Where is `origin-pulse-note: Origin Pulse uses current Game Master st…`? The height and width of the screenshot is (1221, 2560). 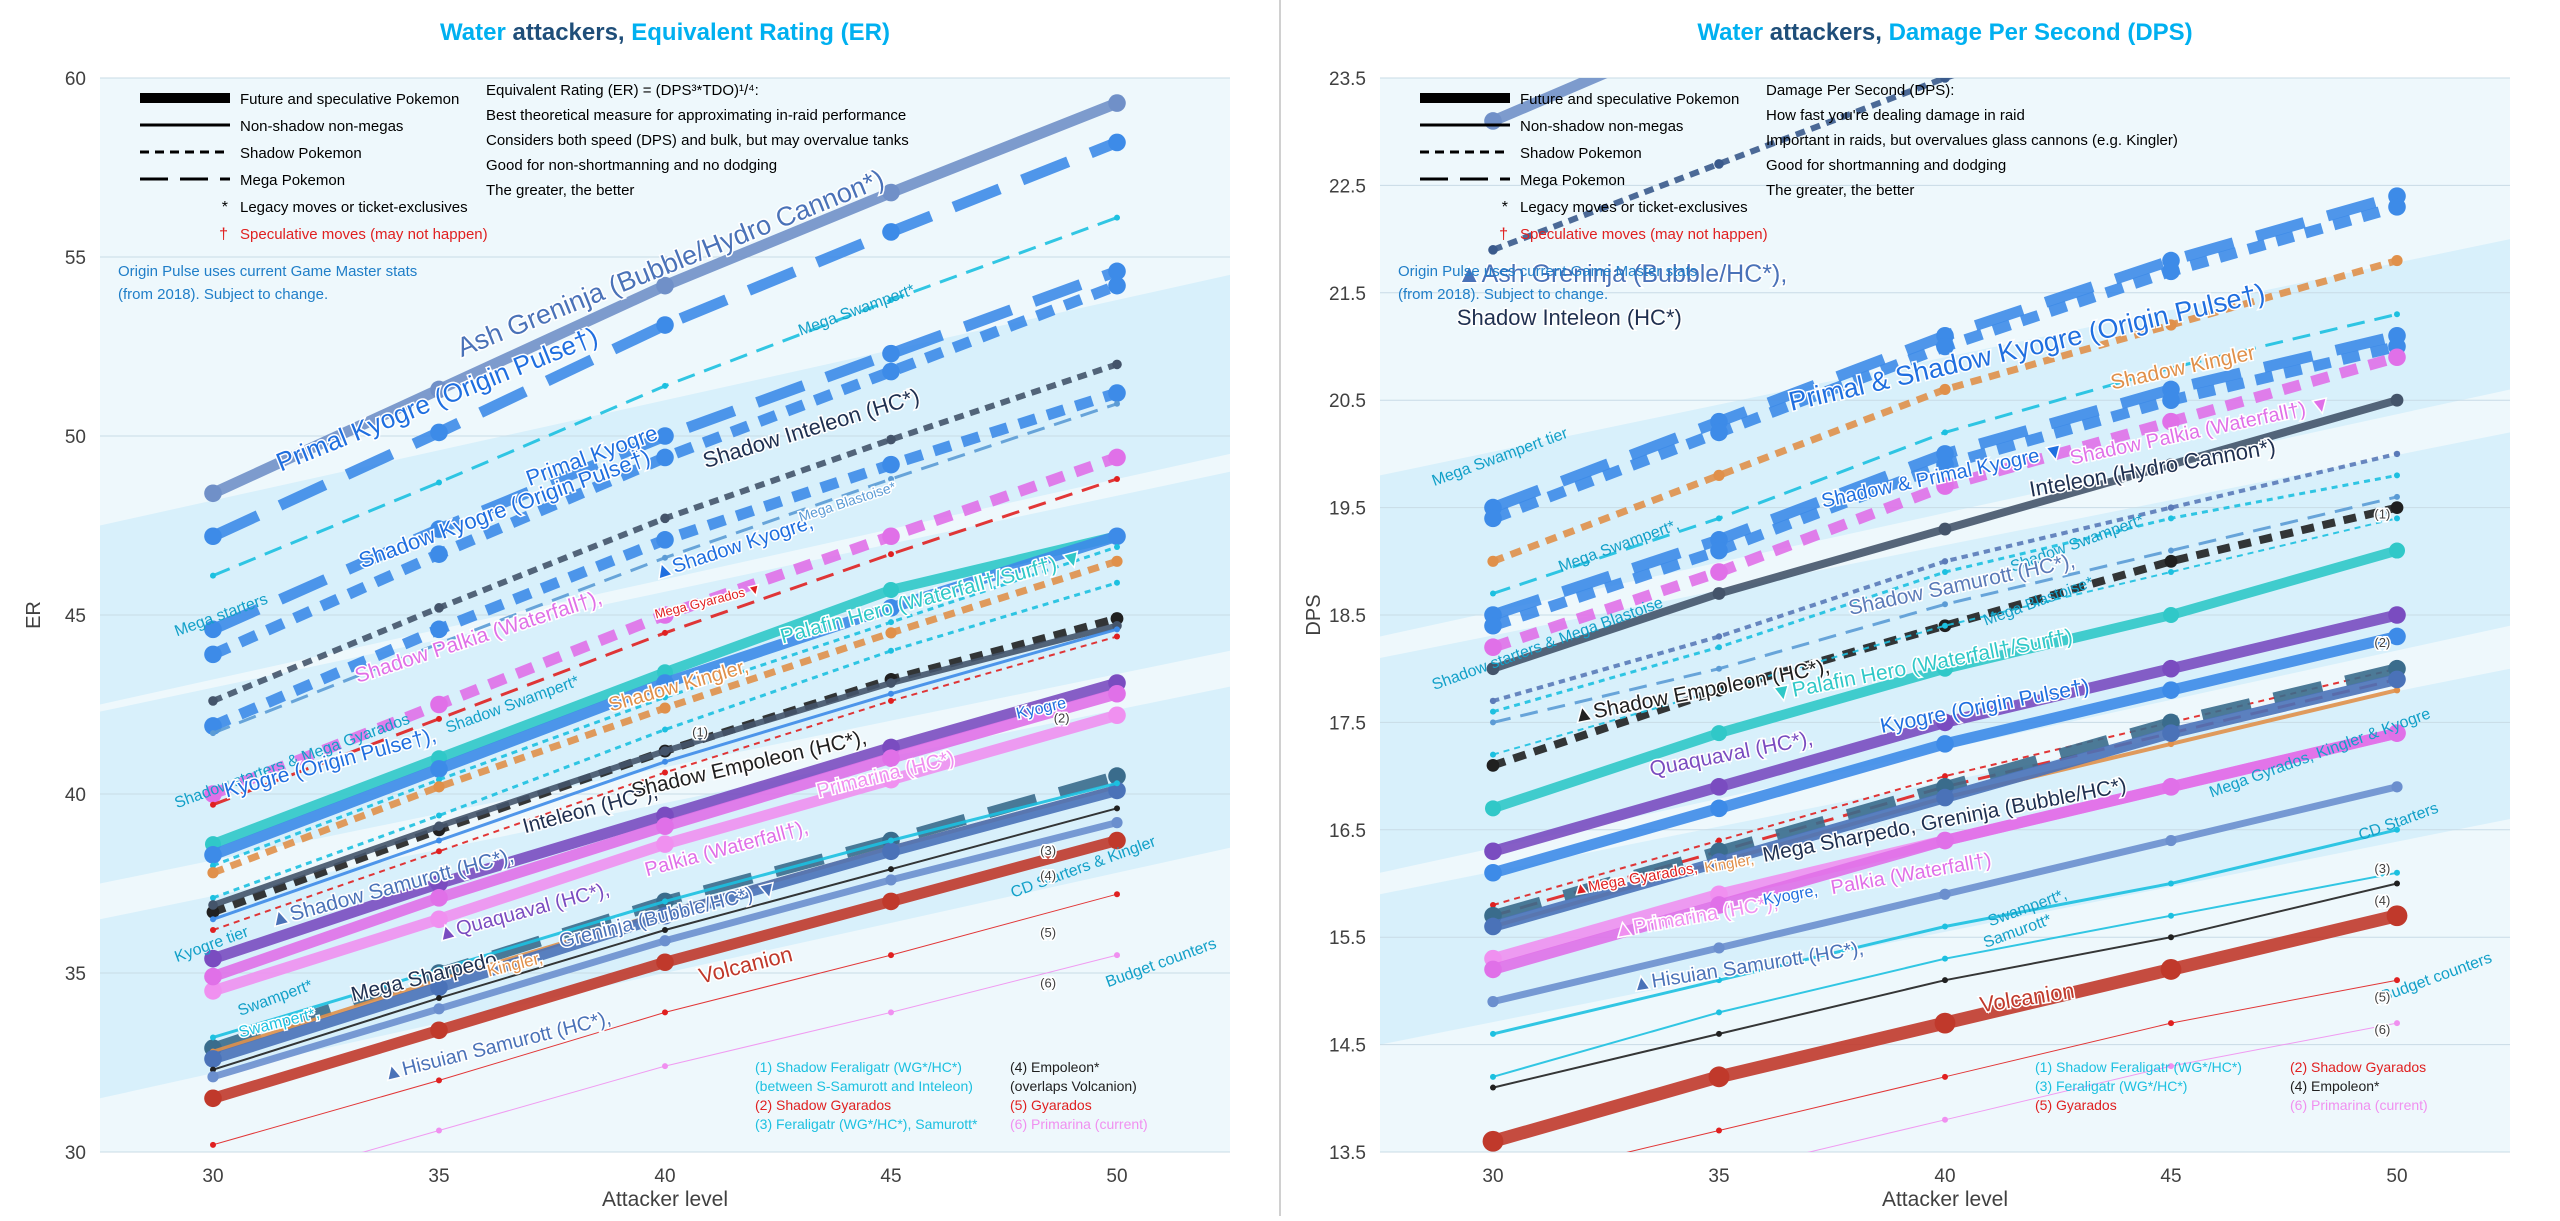
origin-pulse-note: Origin Pulse uses current Game Master st… is located at coordinates (267, 271).